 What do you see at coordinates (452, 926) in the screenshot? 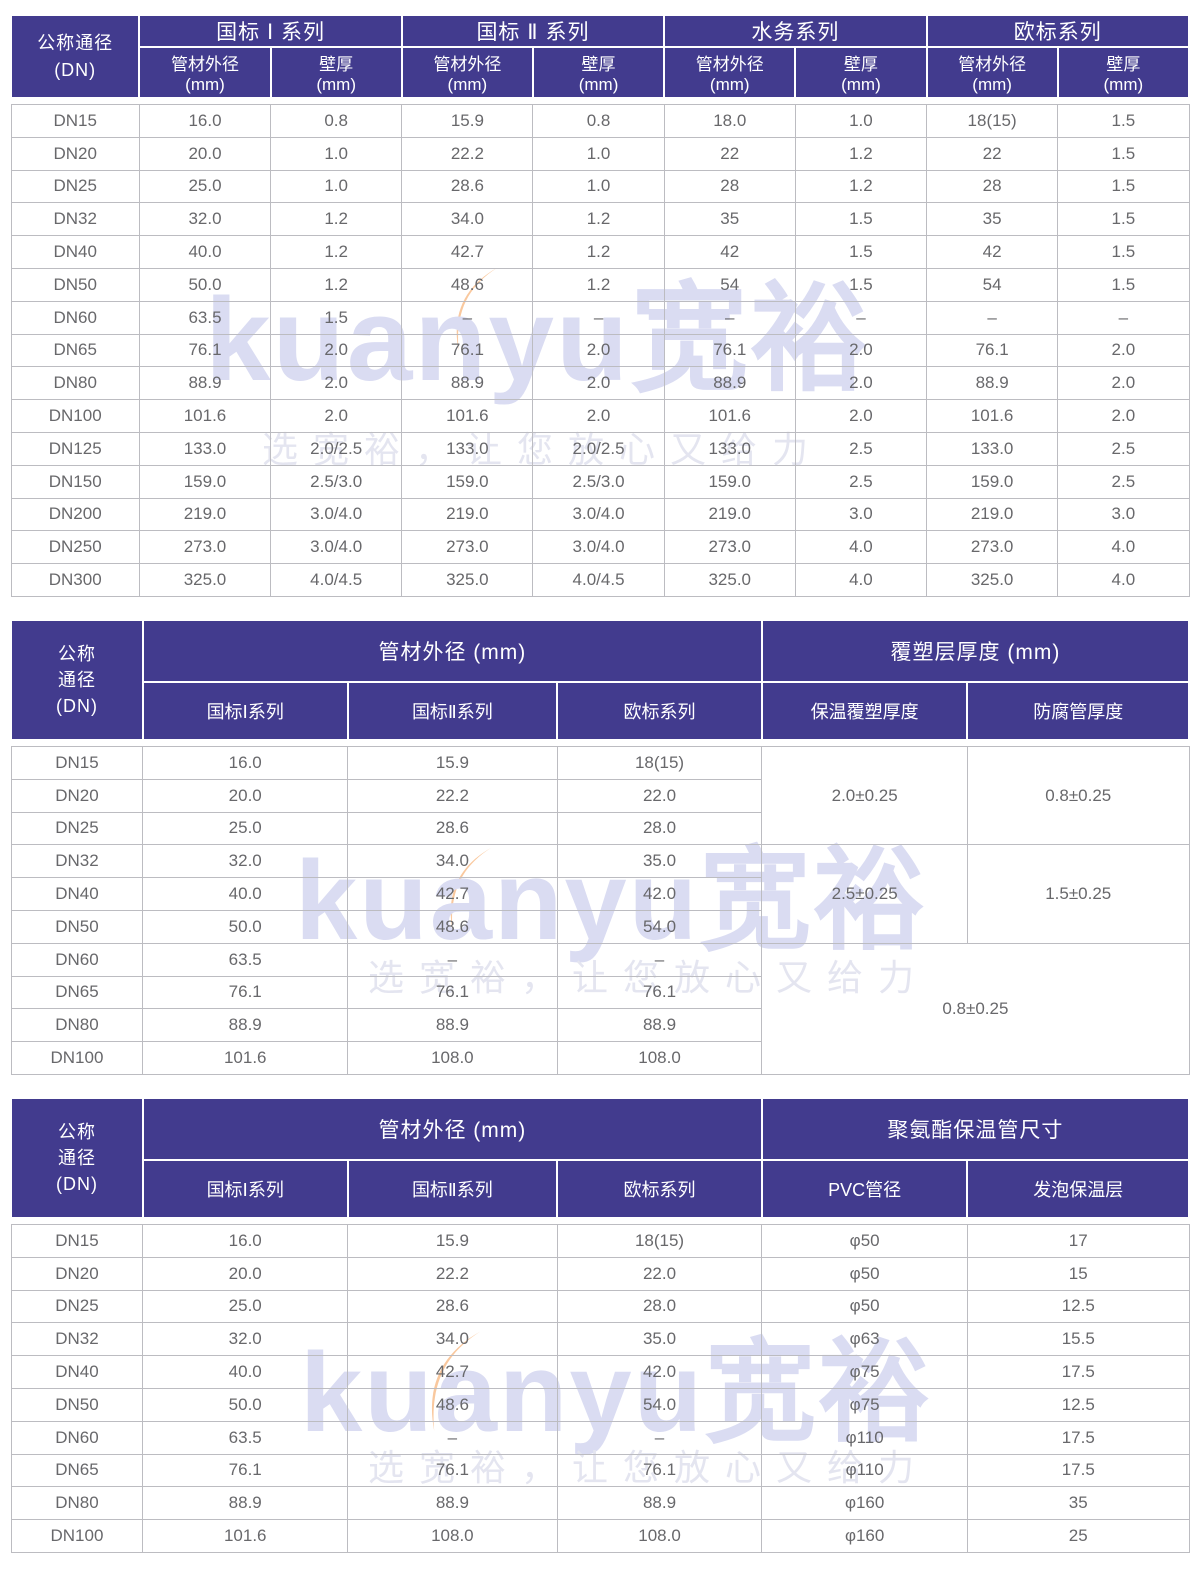
I see `value-cell: 48.6` at bounding box center [452, 926].